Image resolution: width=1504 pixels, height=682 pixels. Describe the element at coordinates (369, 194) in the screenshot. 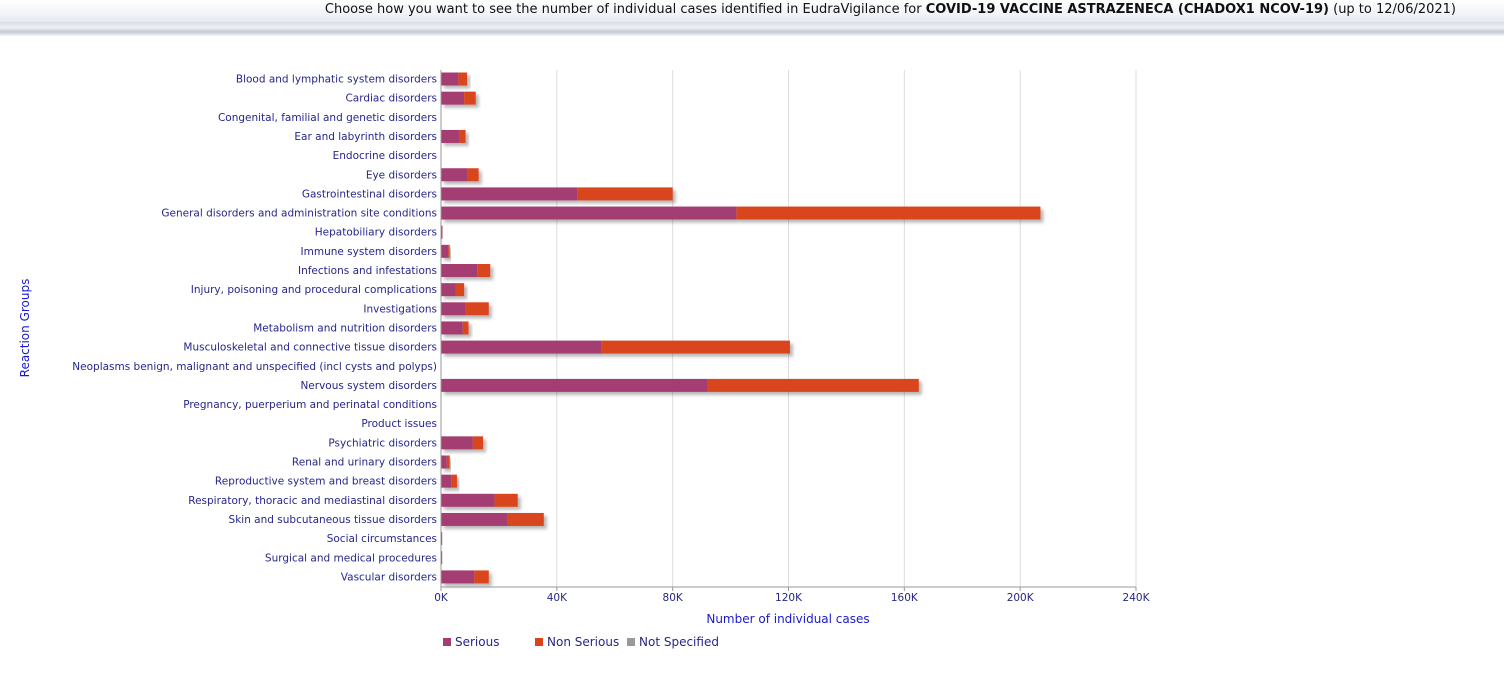

I see `category-label: Gastrointestinal disorders` at that location.